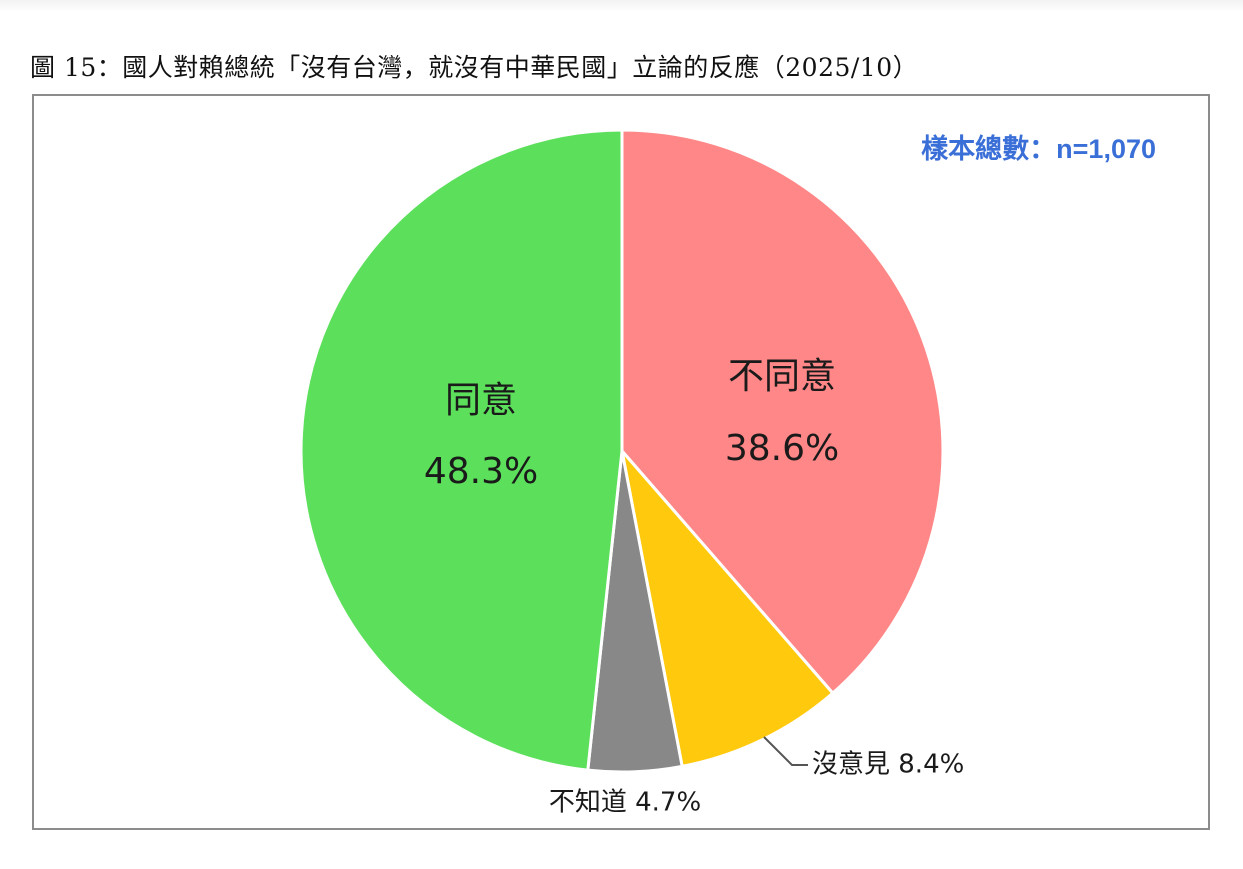  Describe the element at coordinates (782, 448) in the screenshot. I see `slice-value-disagree: 38.6%` at that location.